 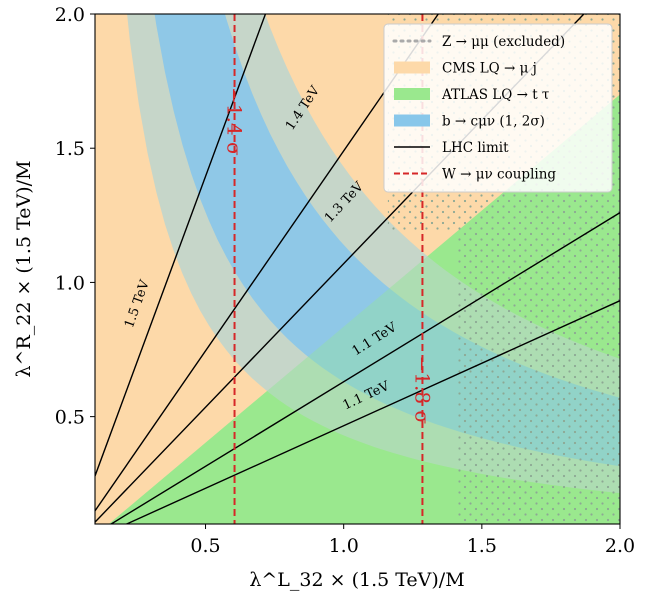 I want to click on legend-handle-cms, so click(x=412, y=67).